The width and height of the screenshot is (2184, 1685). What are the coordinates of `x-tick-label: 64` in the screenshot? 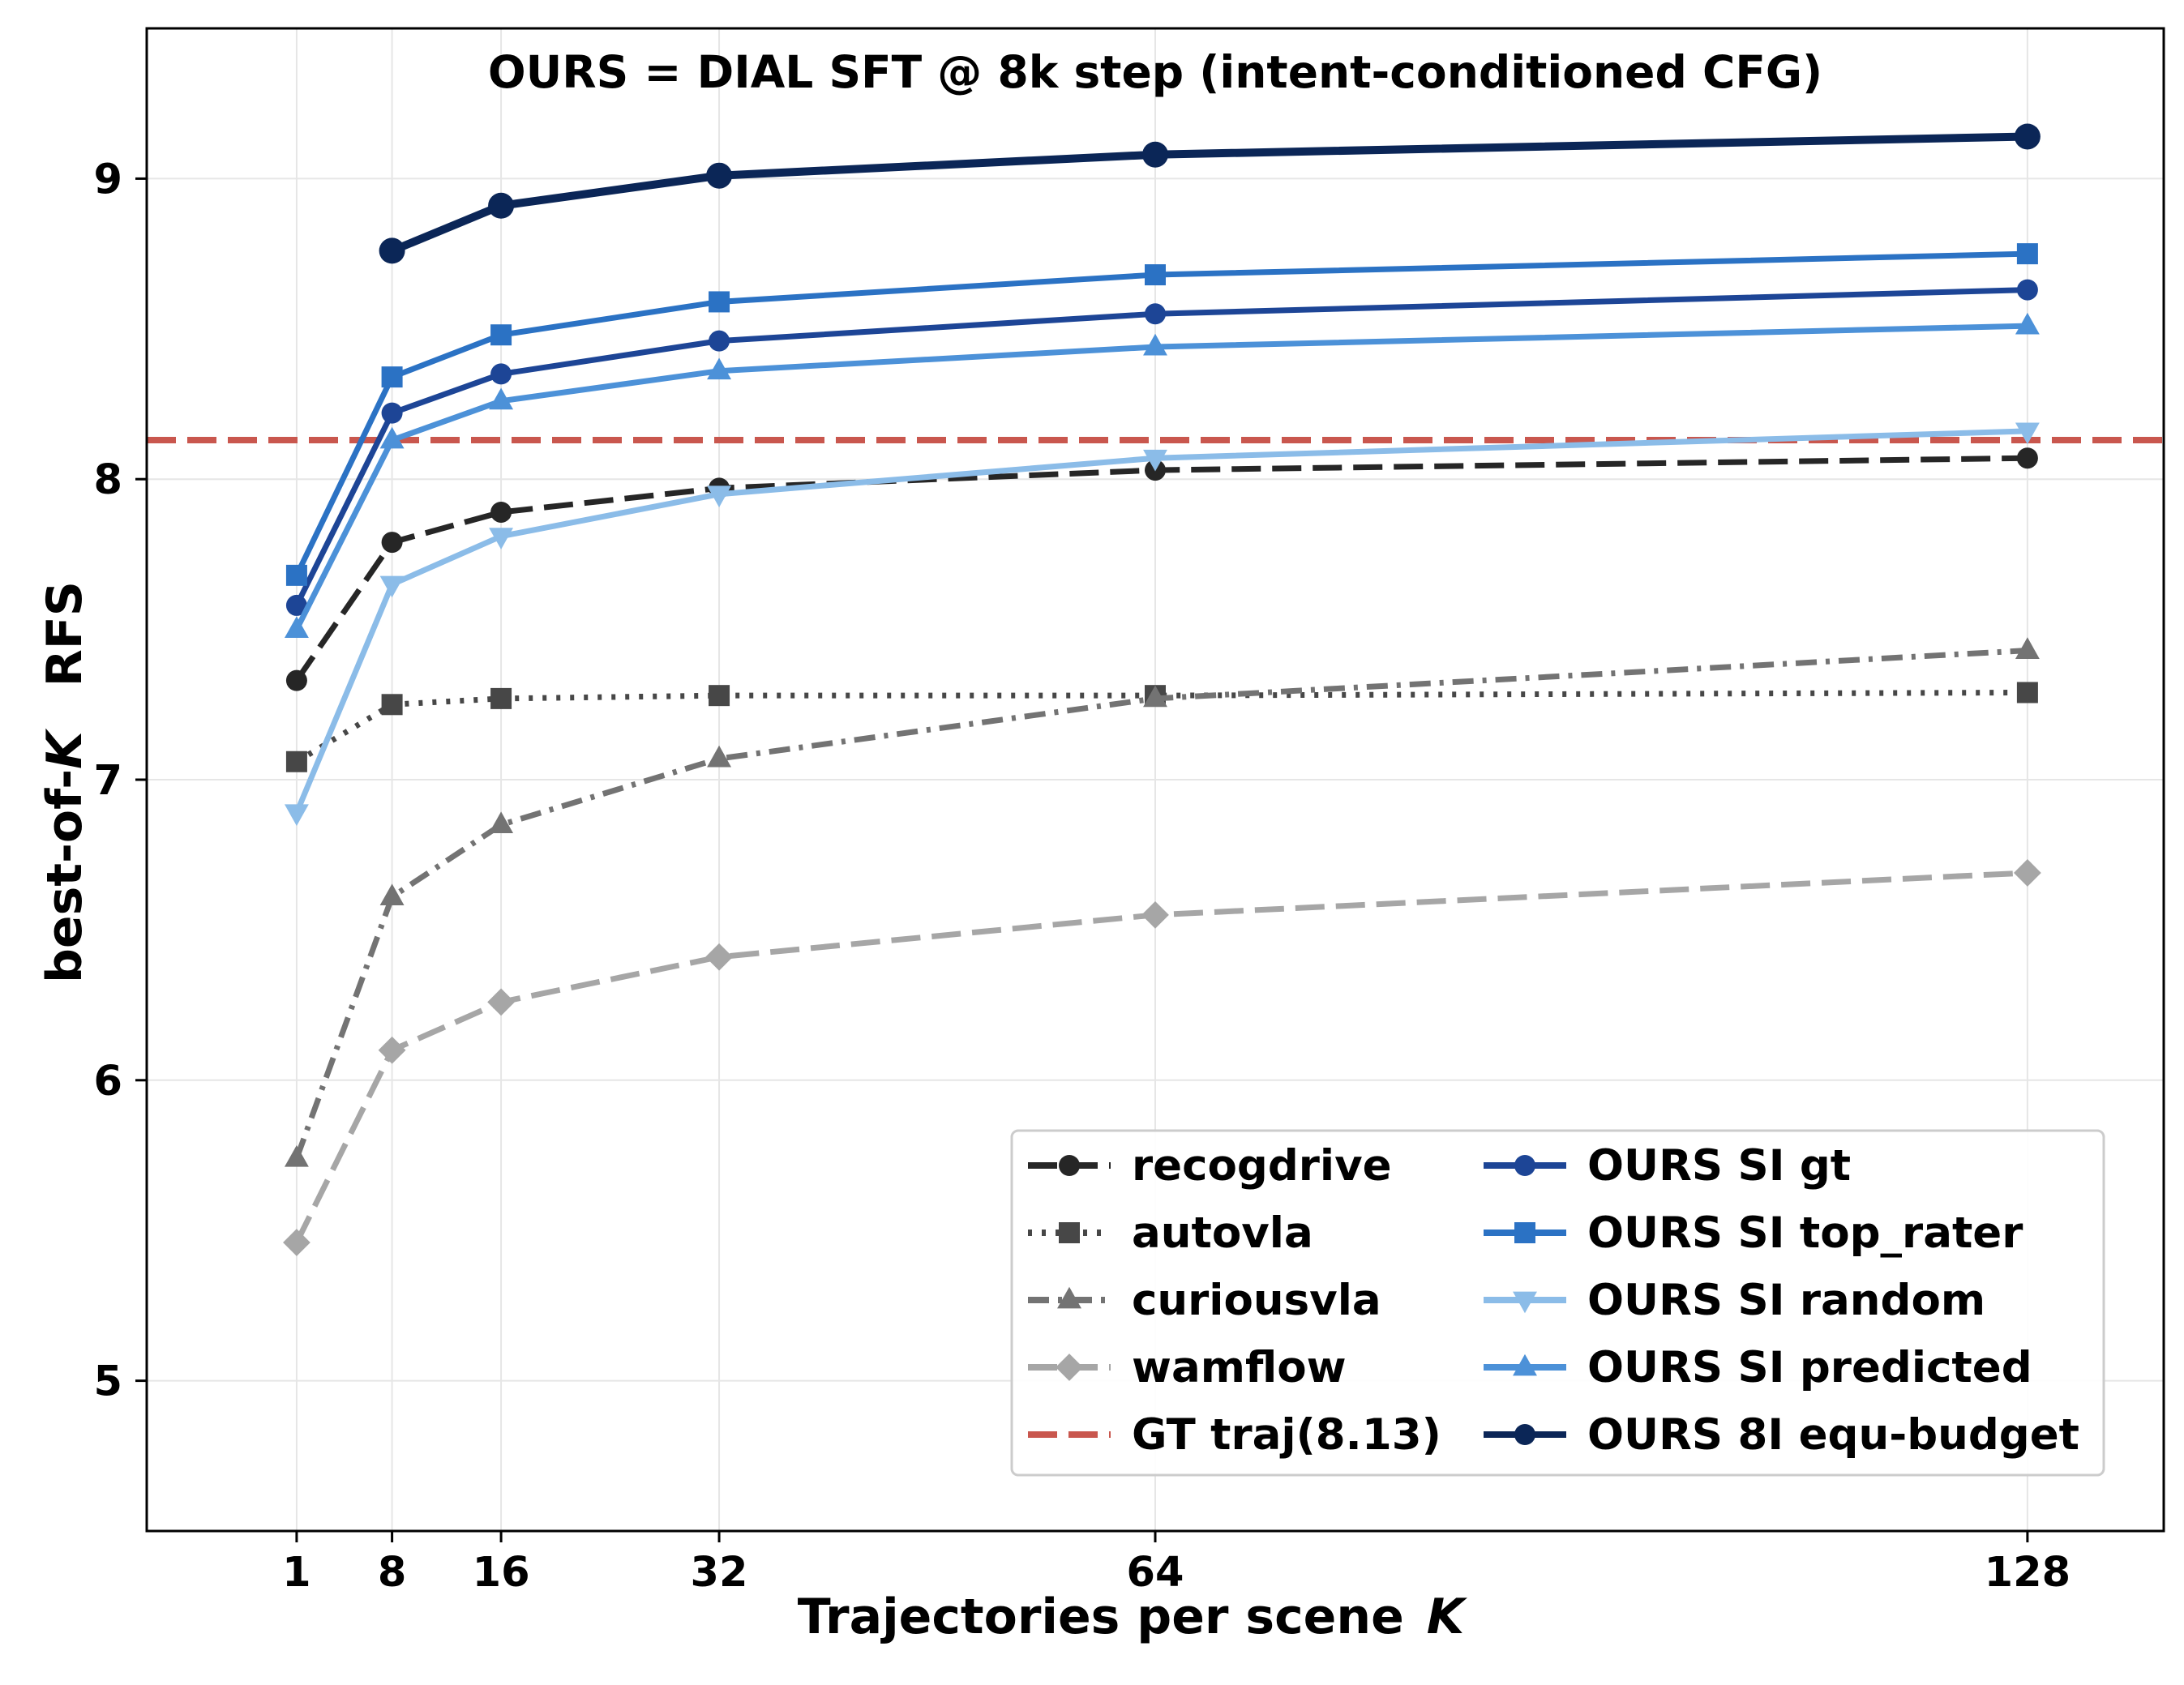 It's located at (1155, 1573).